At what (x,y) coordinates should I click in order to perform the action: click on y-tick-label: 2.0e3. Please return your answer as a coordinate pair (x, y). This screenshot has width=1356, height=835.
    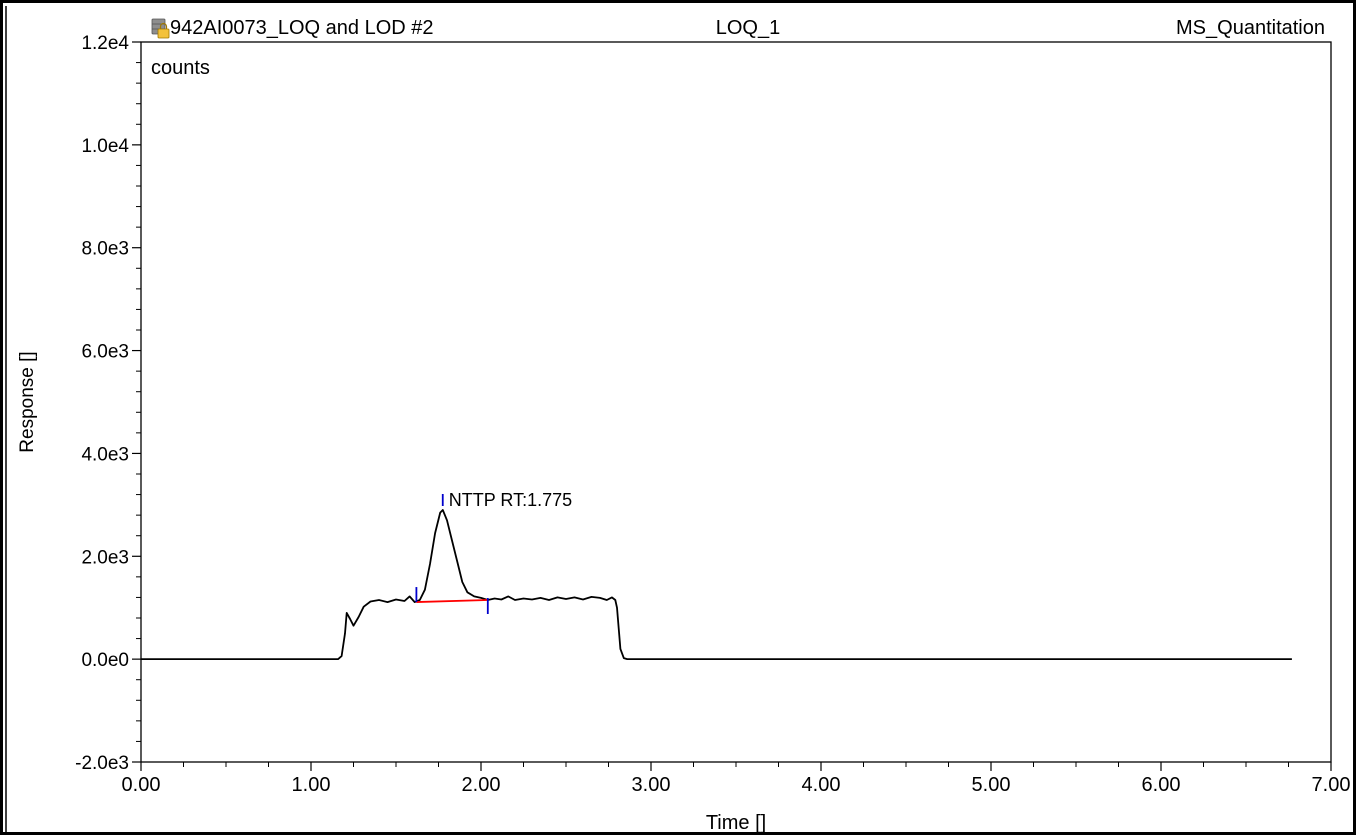
    Looking at the image, I should click on (105, 557).